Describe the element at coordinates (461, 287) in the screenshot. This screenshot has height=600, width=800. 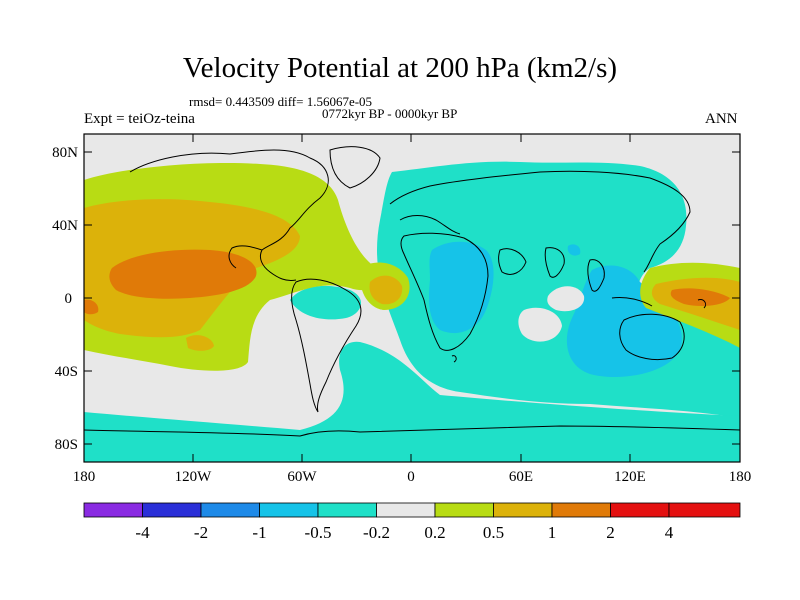
I see `negative-mid-region-africa` at that location.